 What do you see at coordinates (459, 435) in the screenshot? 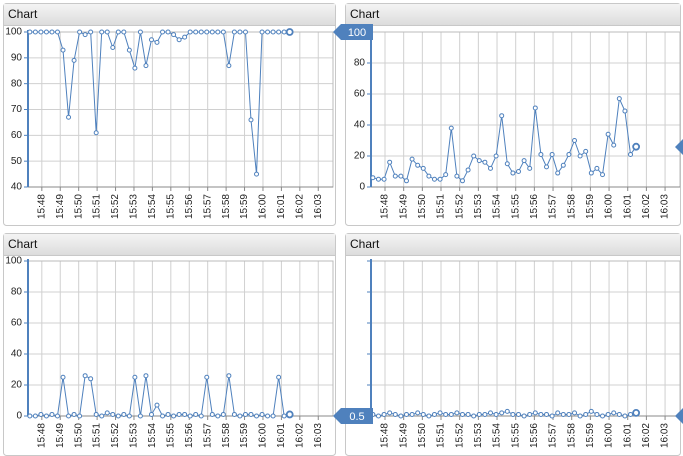
I see `x-tick-label: 15:52` at bounding box center [459, 435].